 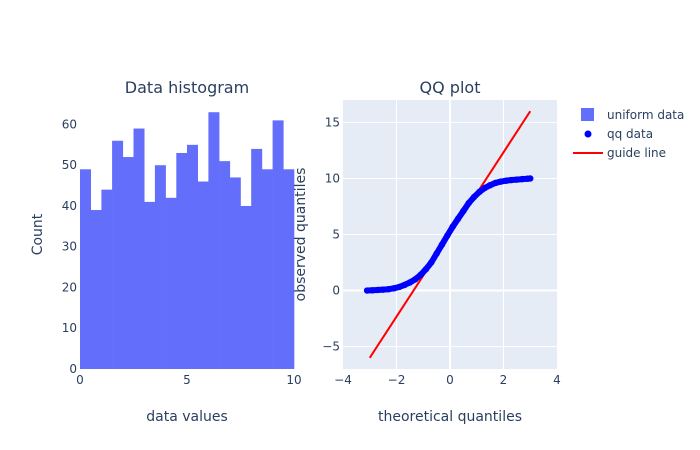 I want to click on legend-label: guide line, so click(x=636, y=153).